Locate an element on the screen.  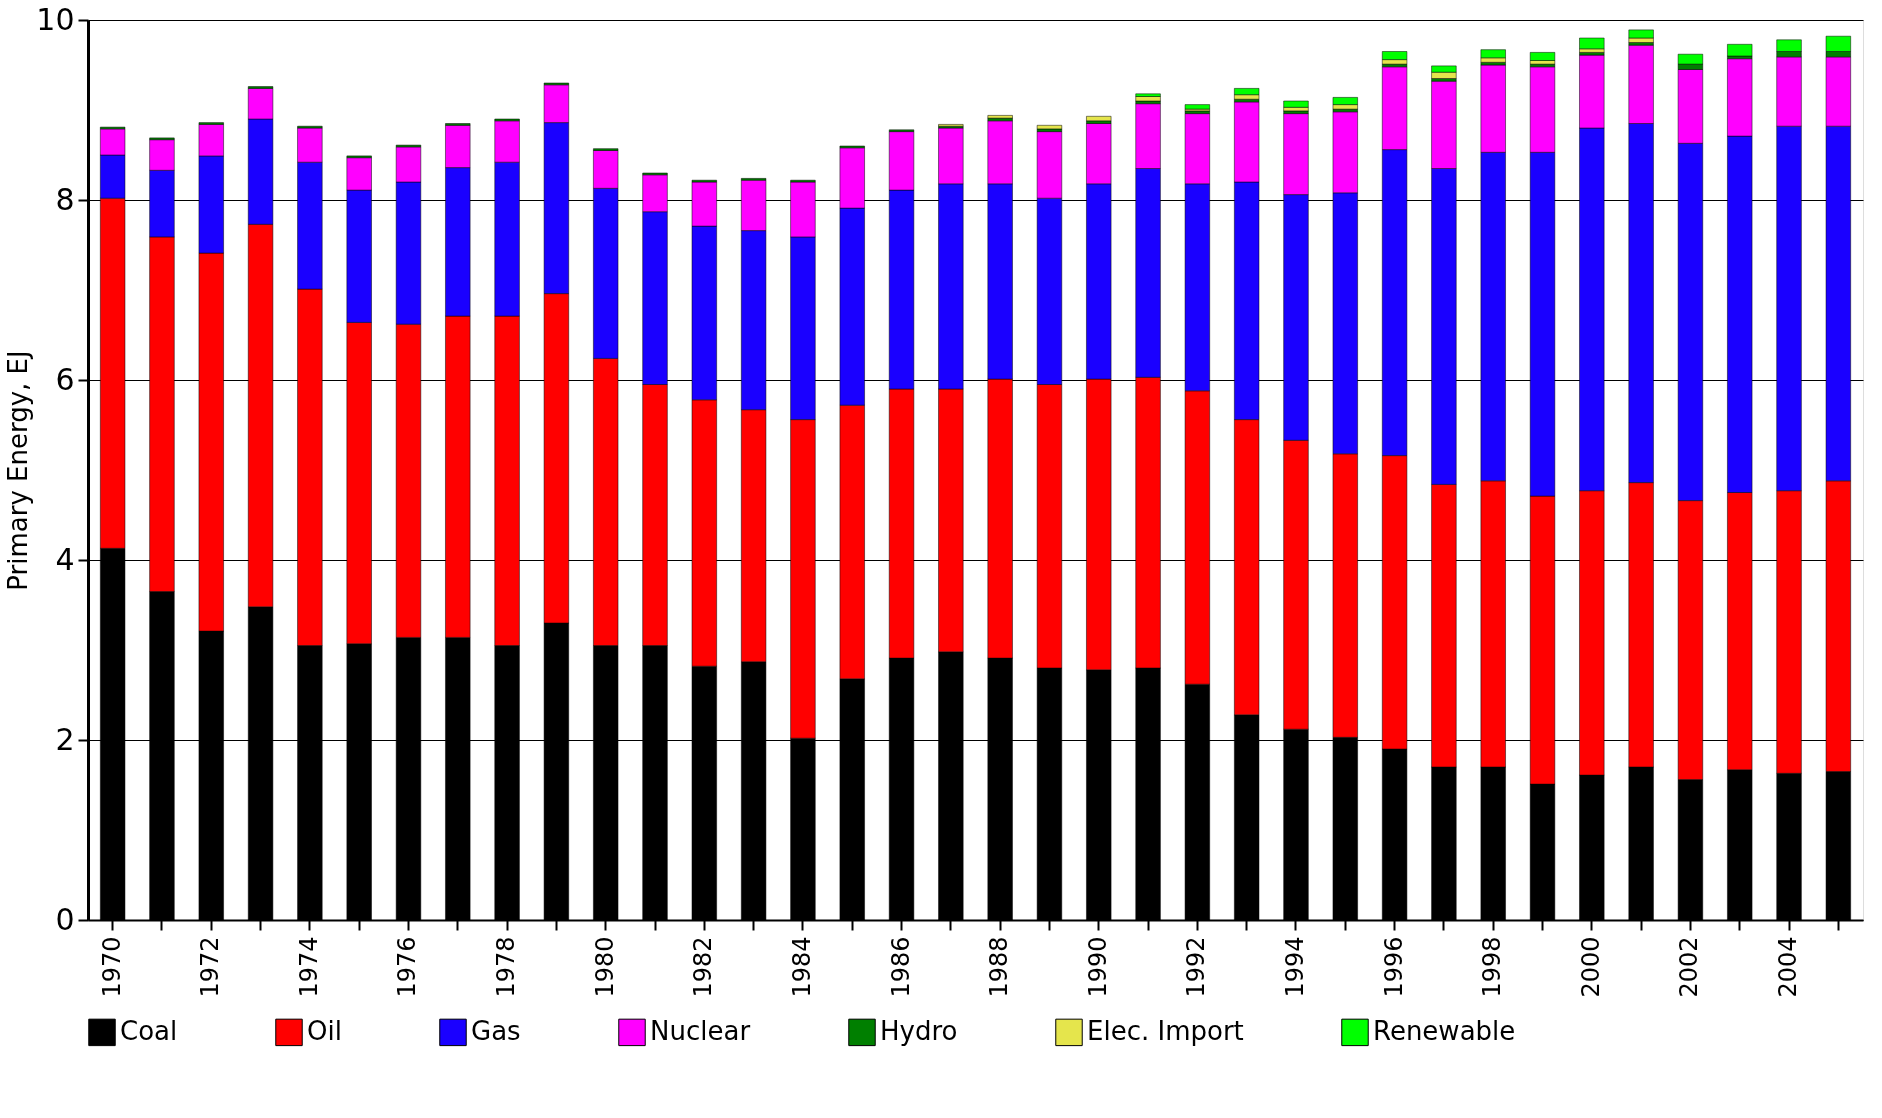
legend-label: Renewable is located at coordinates (1444, 1031).